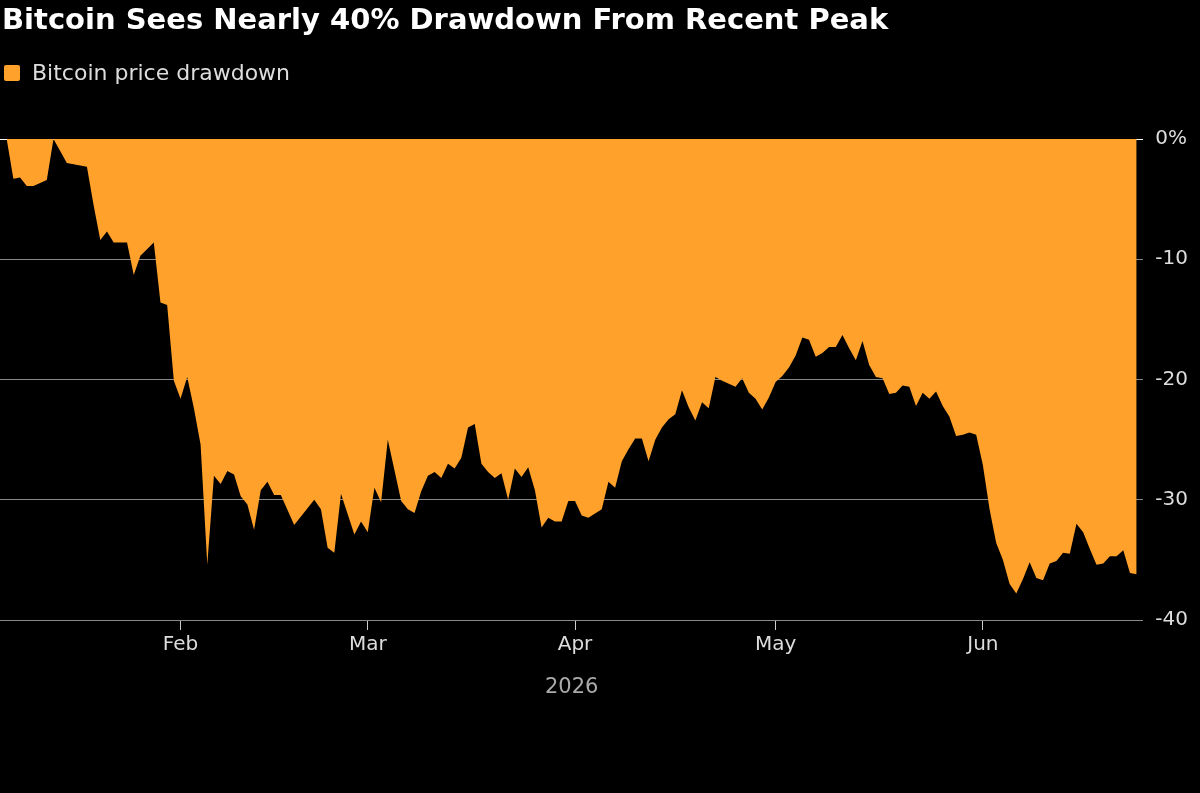  Describe the element at coordinates (1172, 618) in the screenshot. I see `y-tick-label: -40` at that location.